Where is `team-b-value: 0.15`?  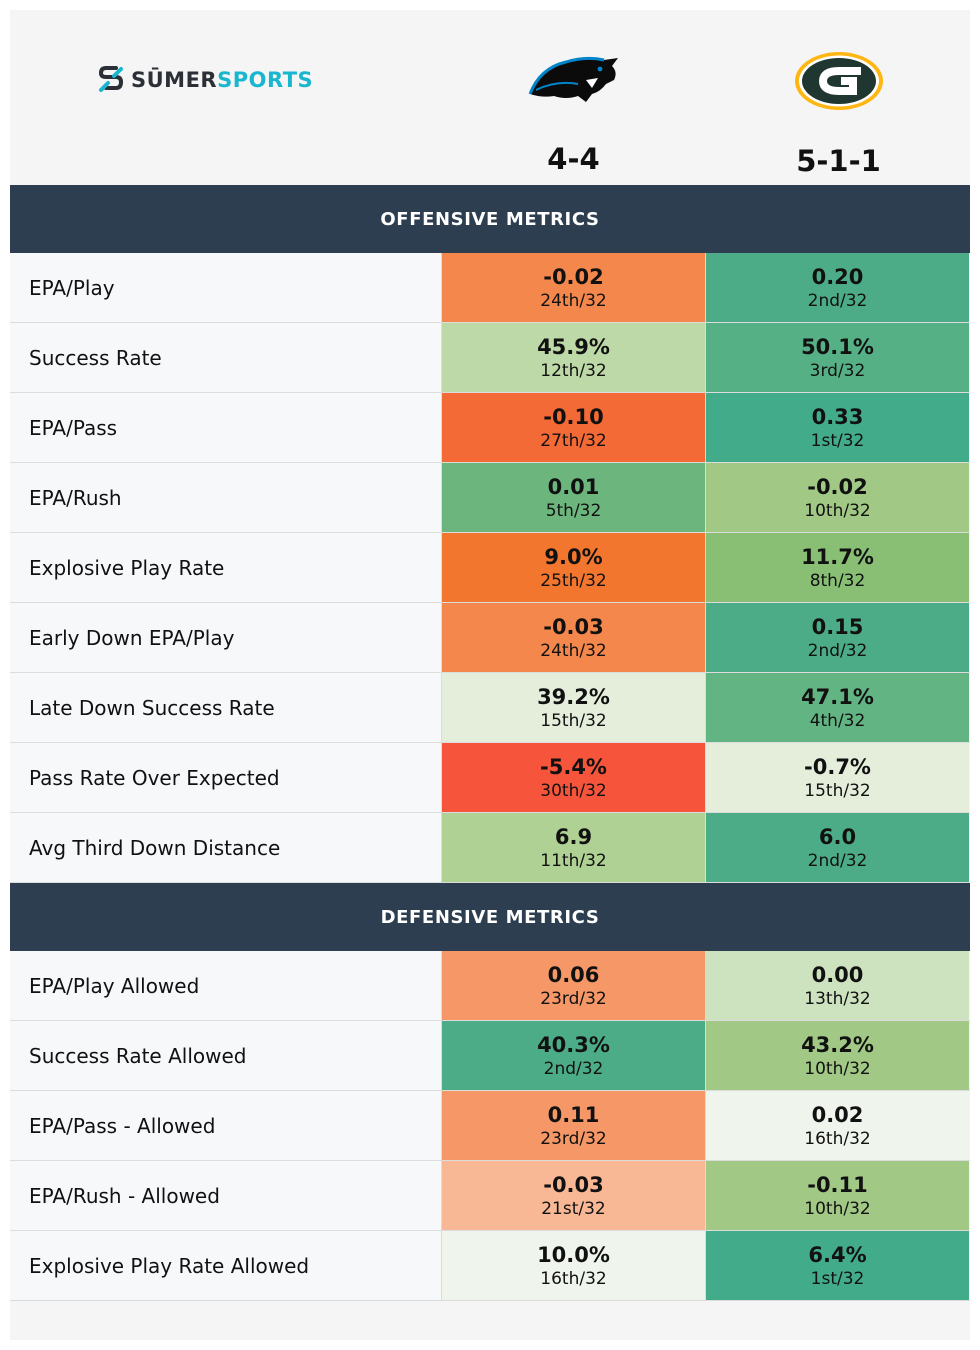
team-b-value: 0.15 is located at coordinates (837, 626).